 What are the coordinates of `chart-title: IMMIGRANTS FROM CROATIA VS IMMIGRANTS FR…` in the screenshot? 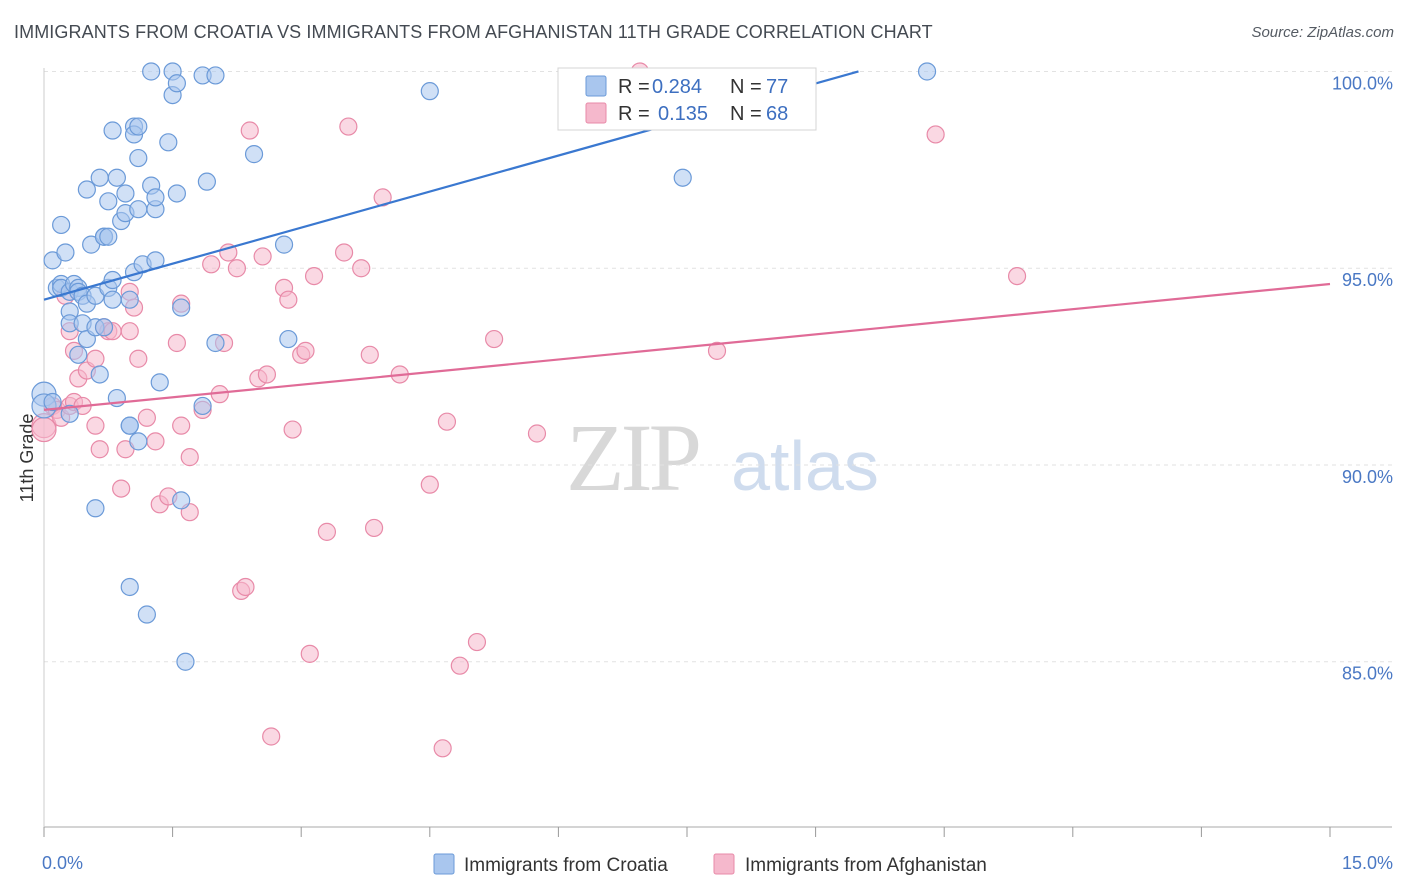 It's located at (473, 32).